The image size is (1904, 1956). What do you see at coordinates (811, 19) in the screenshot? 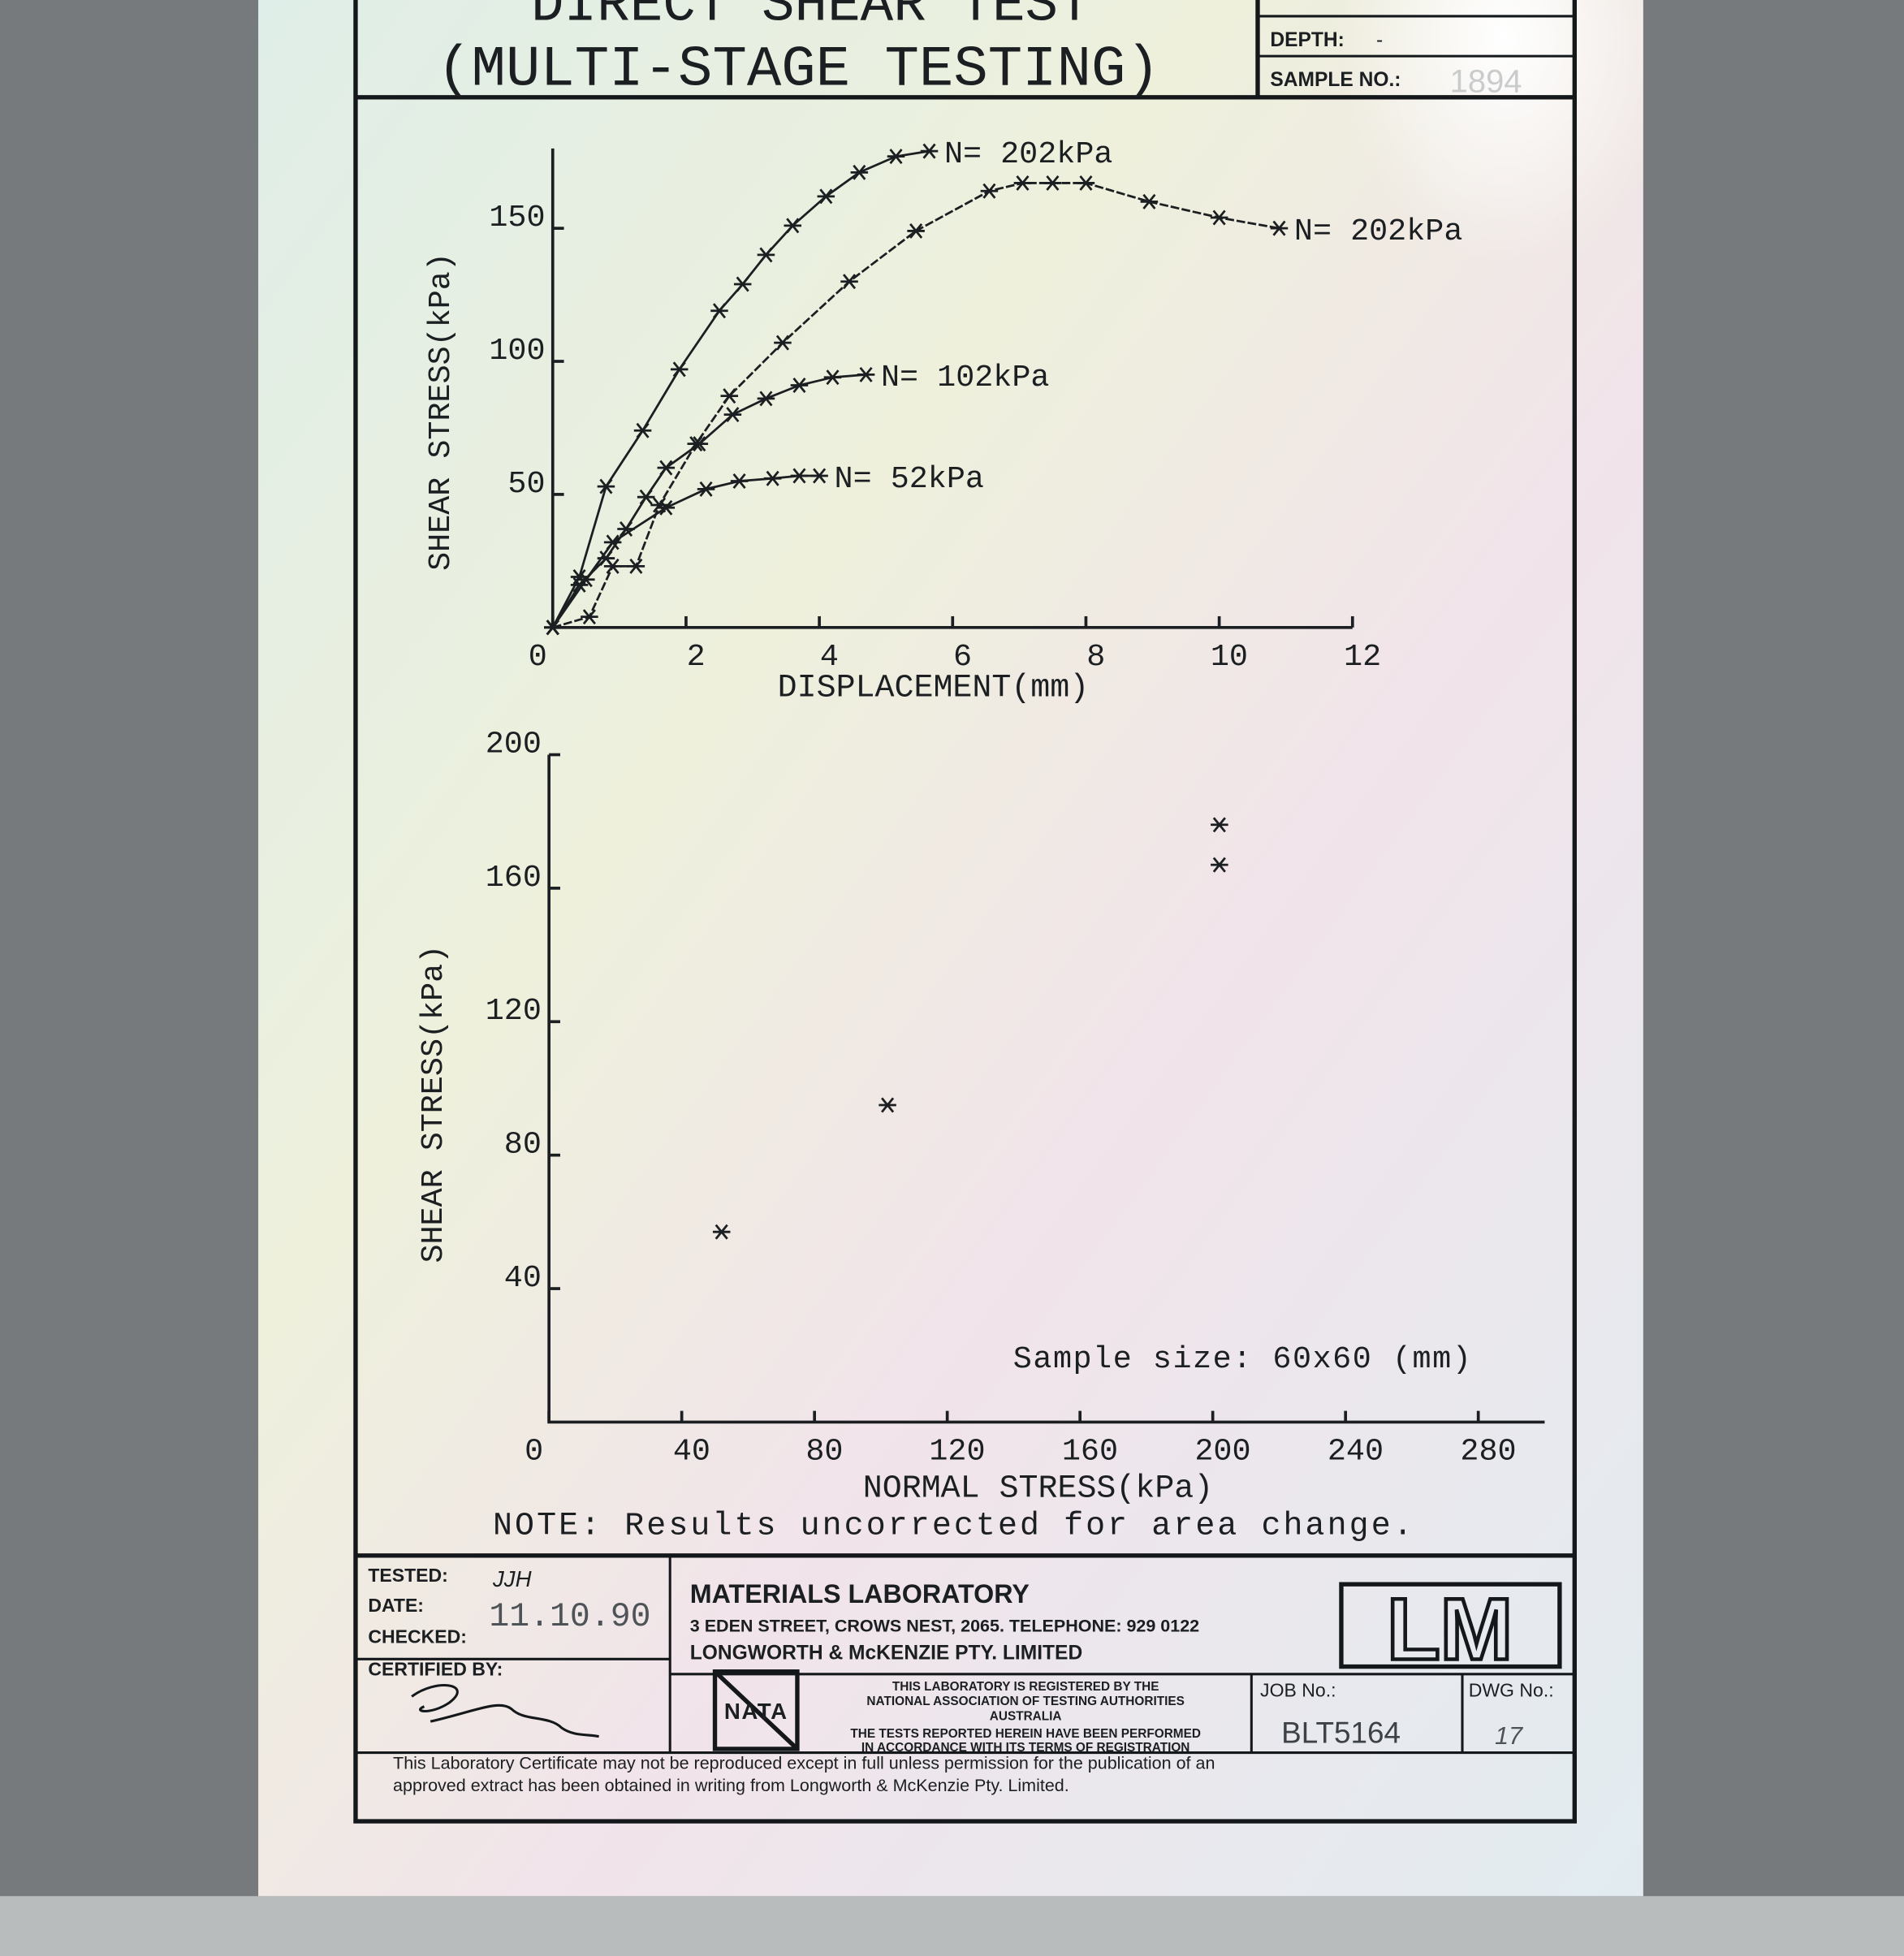
I see `title: DIRECT SHEAR TEST` at bounding box center [811, 19].